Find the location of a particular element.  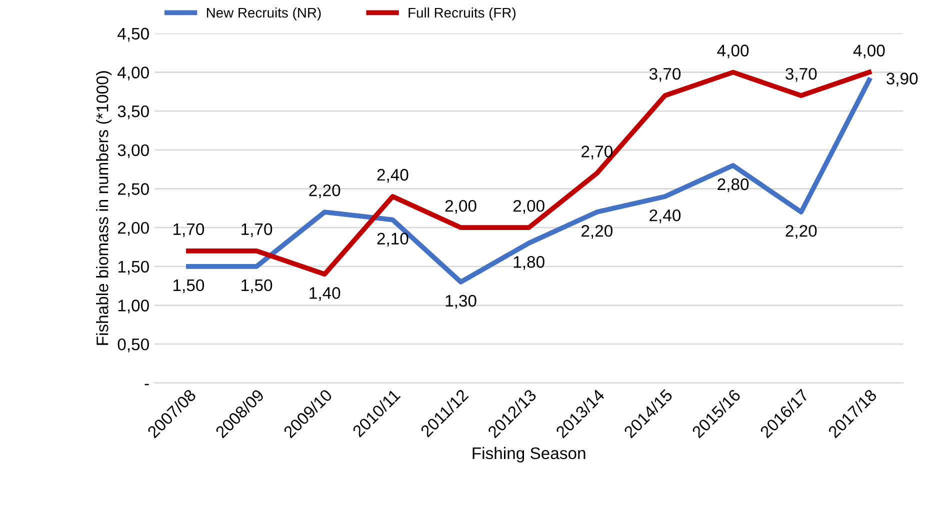

data-label: 2,70 is located at coordinates (597, 153).